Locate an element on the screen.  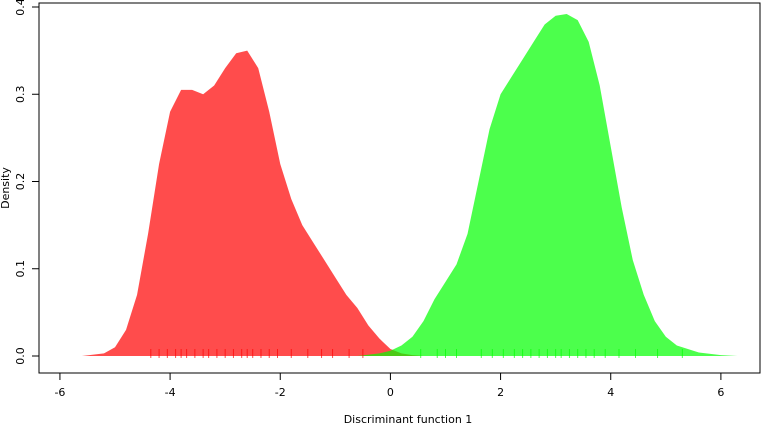
y-tick-label: 0.3 is located at coordinates (20, 95).